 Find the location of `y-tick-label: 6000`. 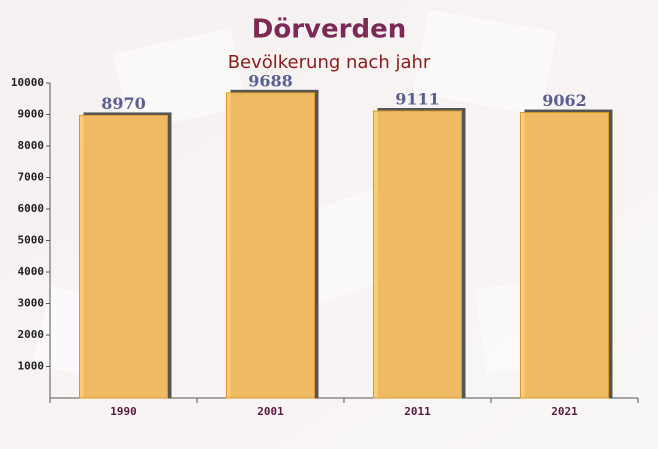

y-tick-label: 6000 is located at coordinates (31, 208).